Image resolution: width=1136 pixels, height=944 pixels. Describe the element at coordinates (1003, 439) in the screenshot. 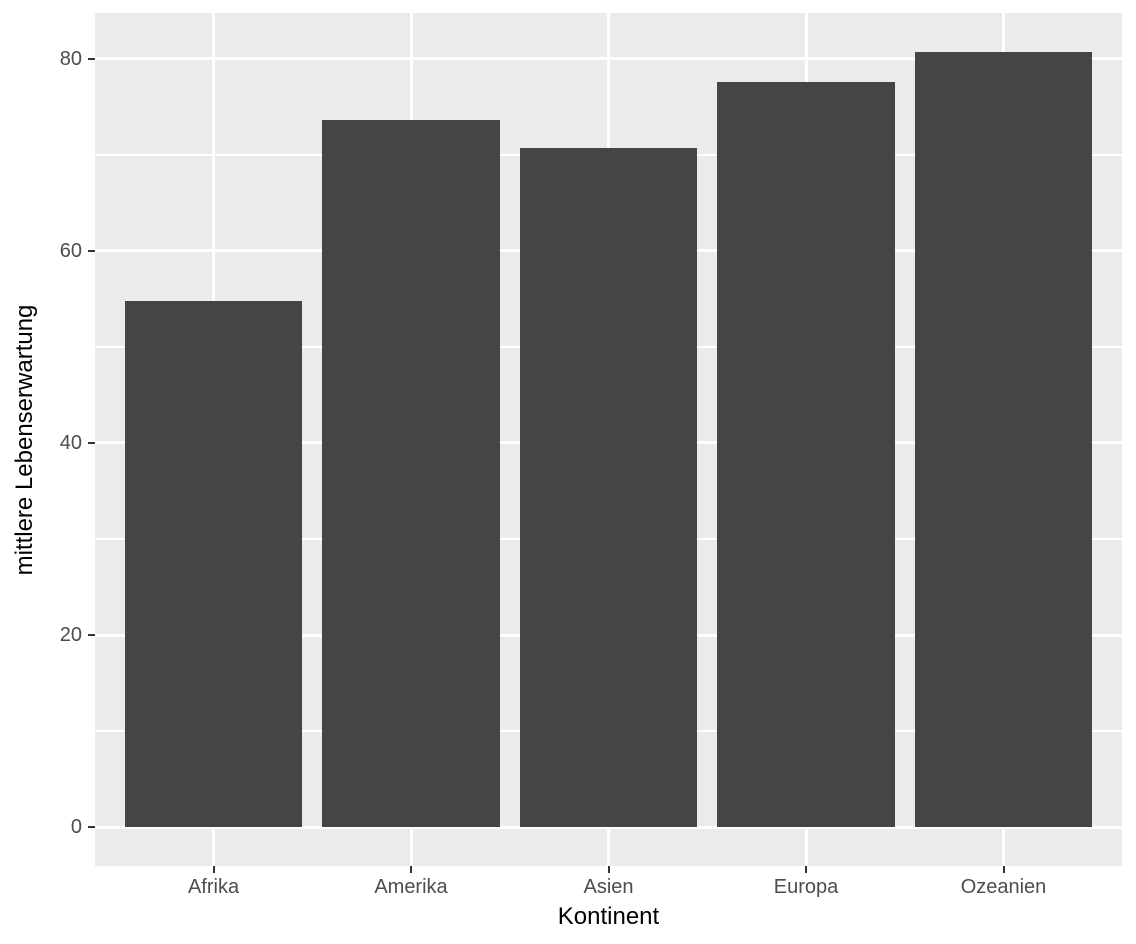

I see `bar-ozeanien` at that location.